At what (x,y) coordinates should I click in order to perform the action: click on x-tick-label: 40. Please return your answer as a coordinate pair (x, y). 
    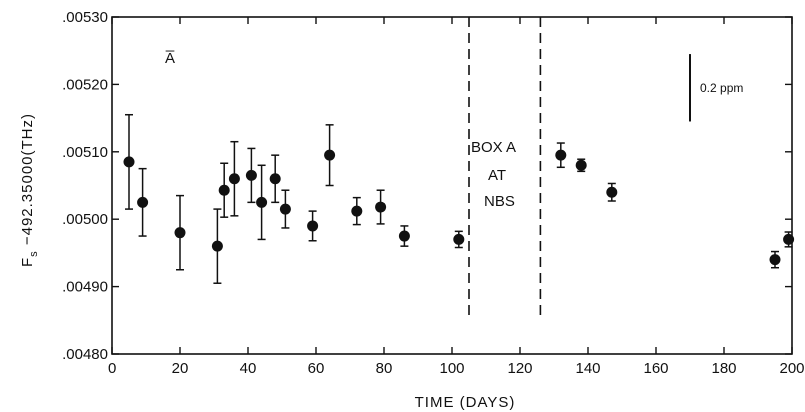
    Looking at the image, I should click on (248, 368).